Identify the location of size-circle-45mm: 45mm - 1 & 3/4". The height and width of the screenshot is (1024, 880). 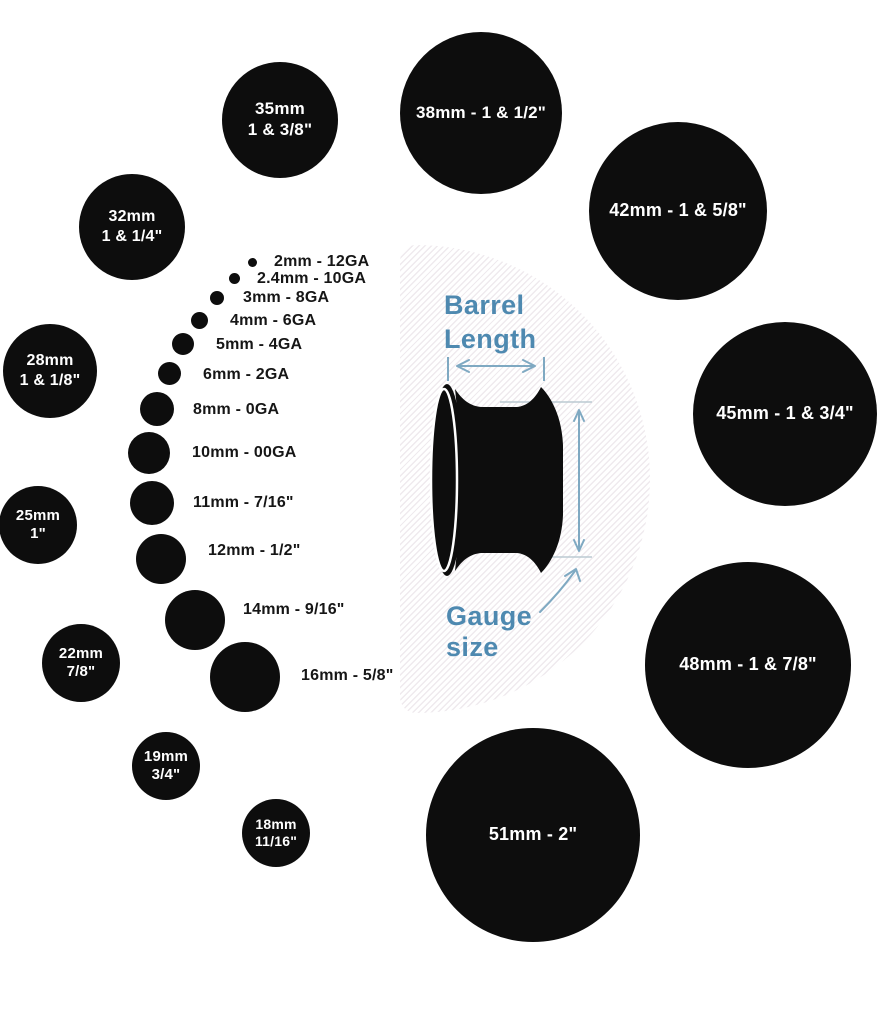
(785, 414).